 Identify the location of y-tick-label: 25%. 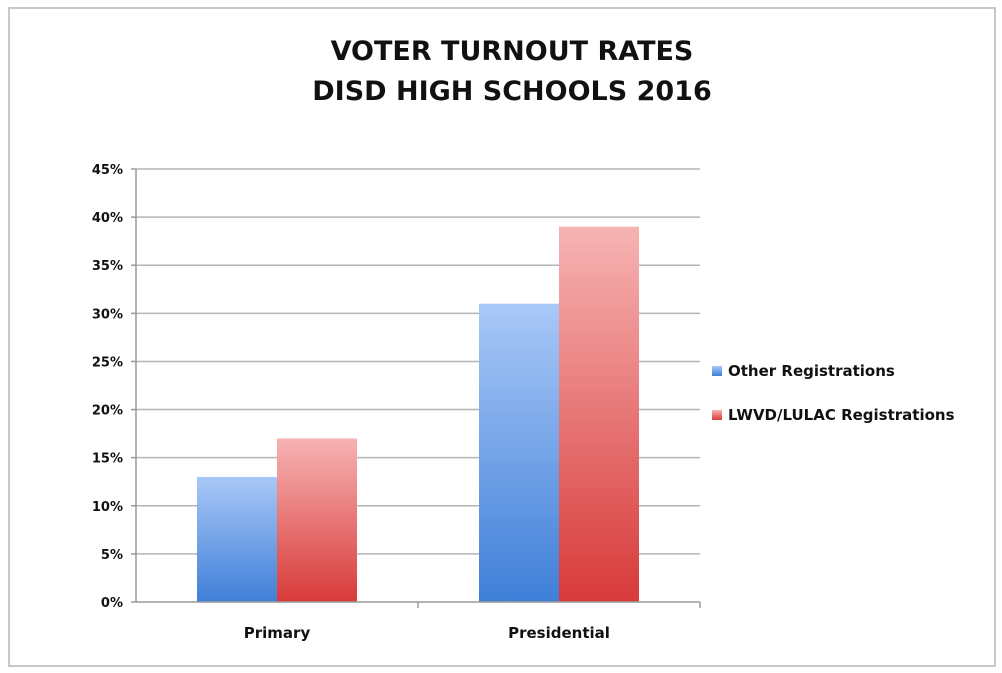
(107, 362).